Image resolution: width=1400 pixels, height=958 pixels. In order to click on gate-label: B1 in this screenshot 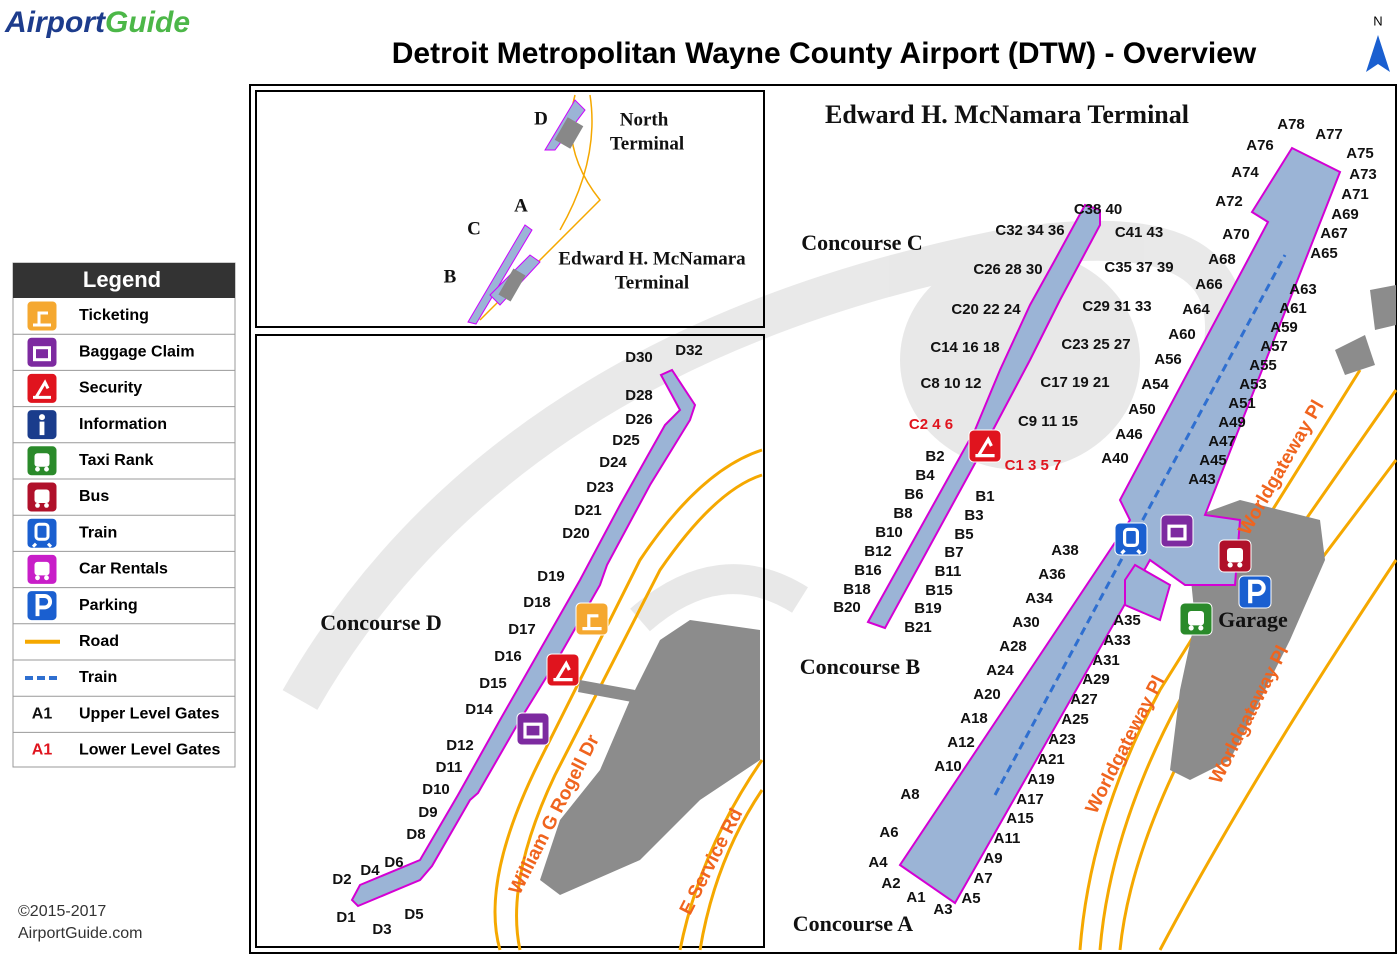, I will do `click(984, 496)`.